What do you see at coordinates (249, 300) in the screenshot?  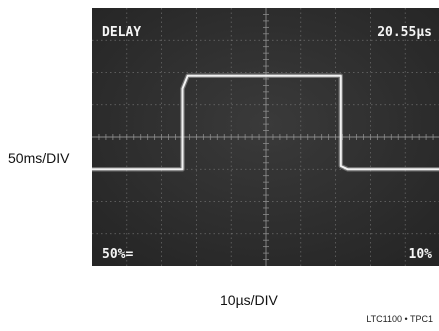 I see `x-axis-label: 10µs/DIV` at bounding box center [249, 300].